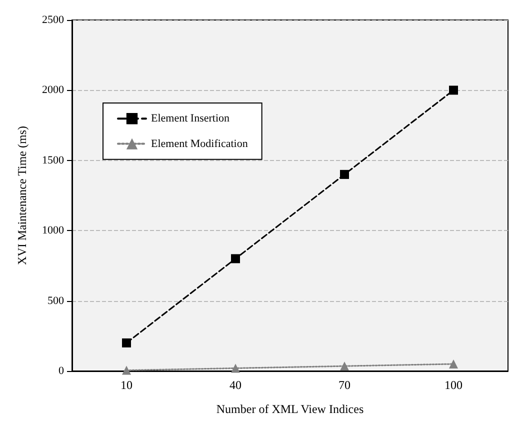 The height and width of the screenshot is (441, 528). I want to click on legend-label: Element Insertion, so click(190, 118).